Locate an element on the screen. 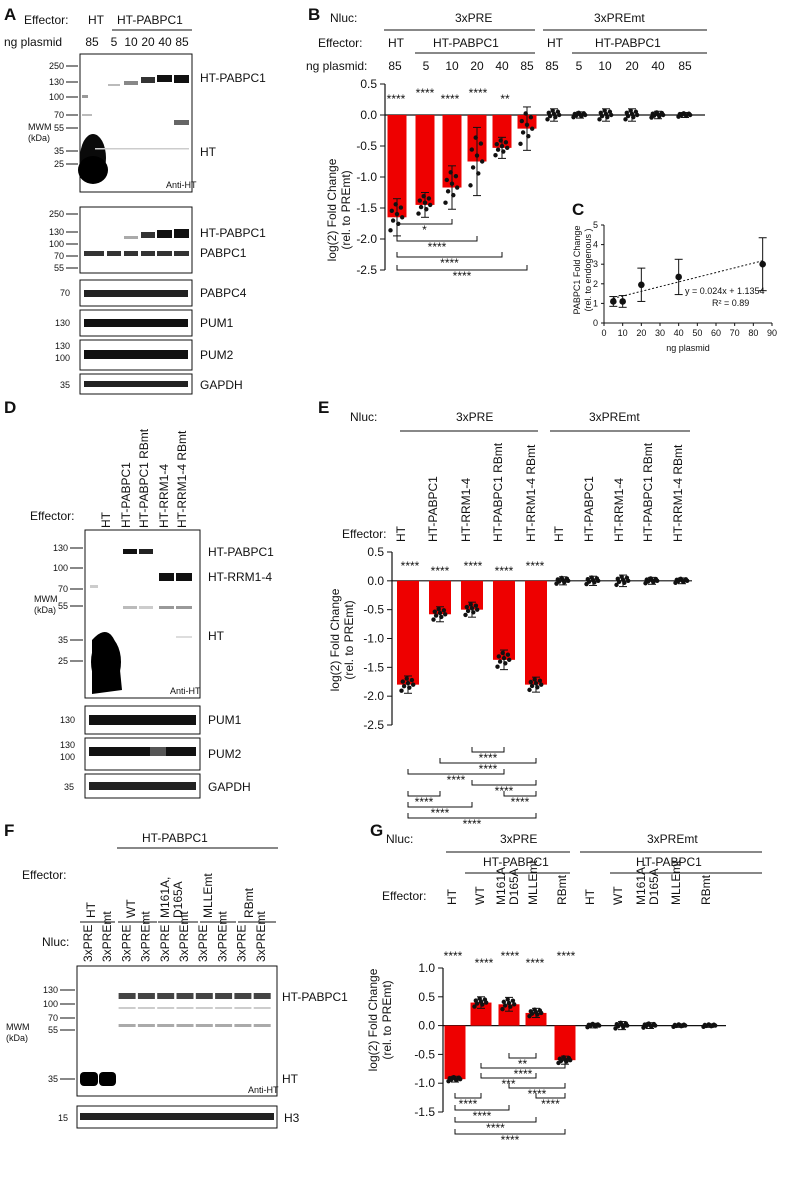  effector-group: D165A is located at coordinates (178, 899).